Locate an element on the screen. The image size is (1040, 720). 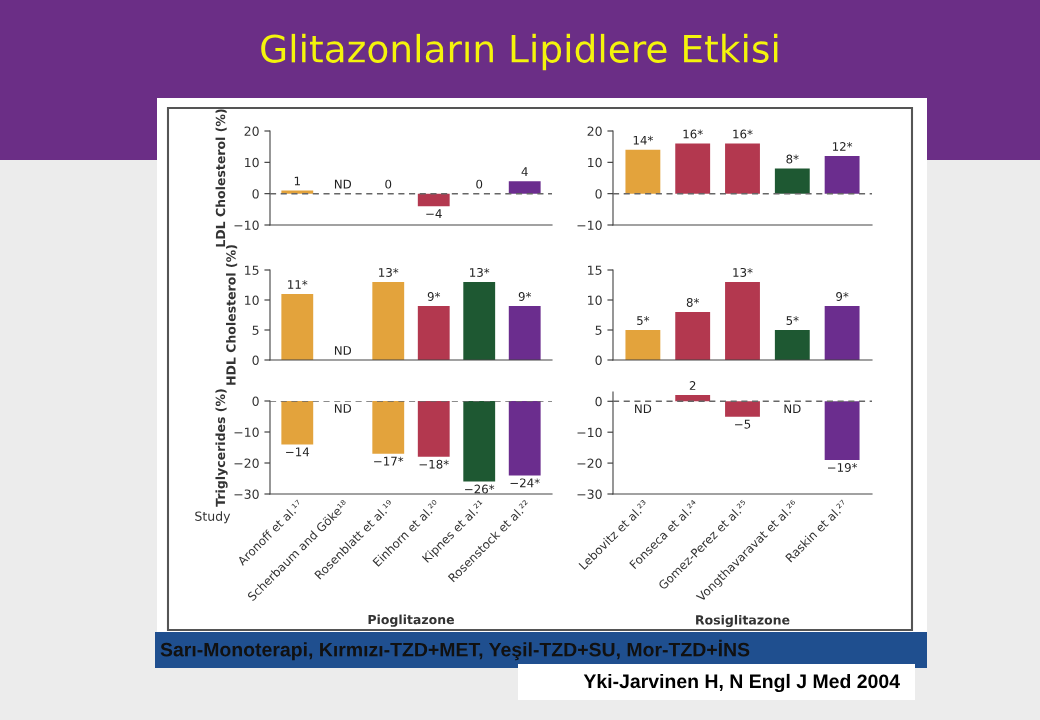
text: Yki-Jarvinen H, N Engl J Med 2004 is located at coordinates (741, 683).